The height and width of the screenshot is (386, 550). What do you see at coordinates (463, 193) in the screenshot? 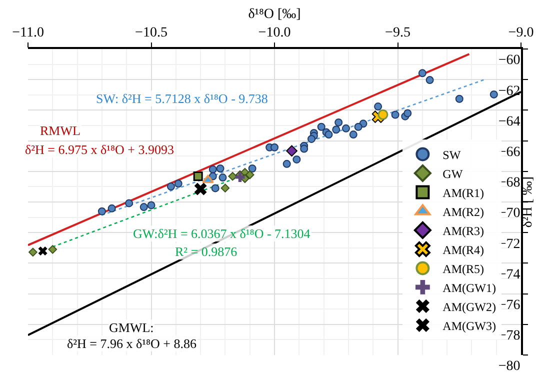
I see `legend-label: AM(R1)` at bounding box center [463, 193].